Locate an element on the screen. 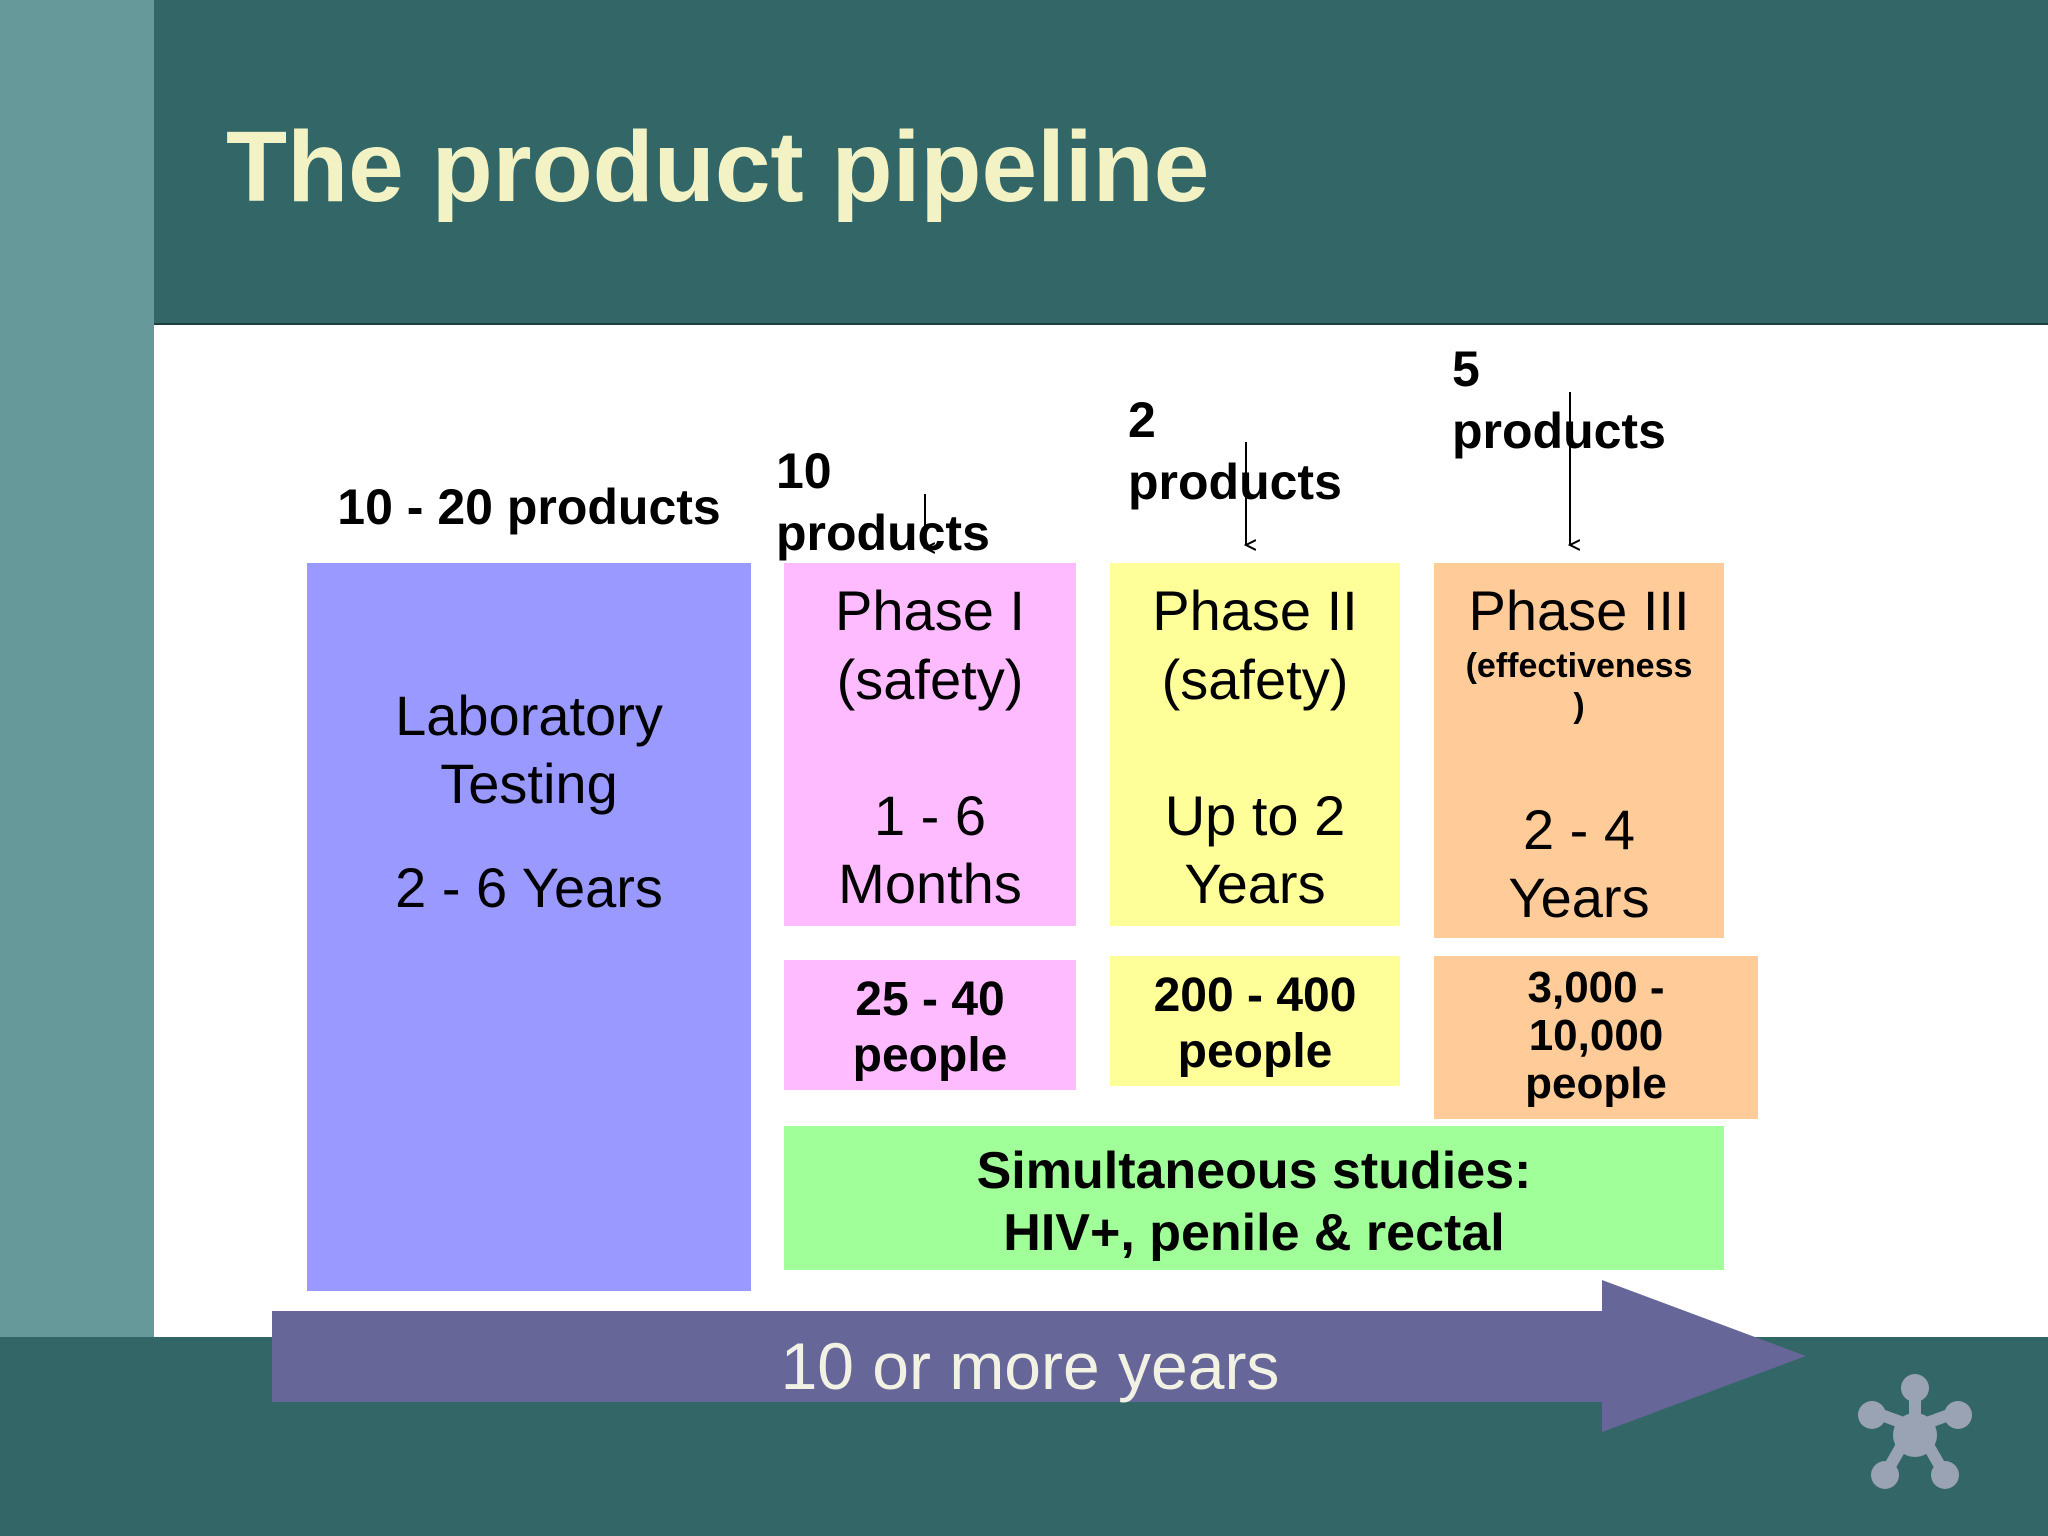 The image size is (2048, 1536). phase3-title: Phase III is located at coordinates (1579, 610).